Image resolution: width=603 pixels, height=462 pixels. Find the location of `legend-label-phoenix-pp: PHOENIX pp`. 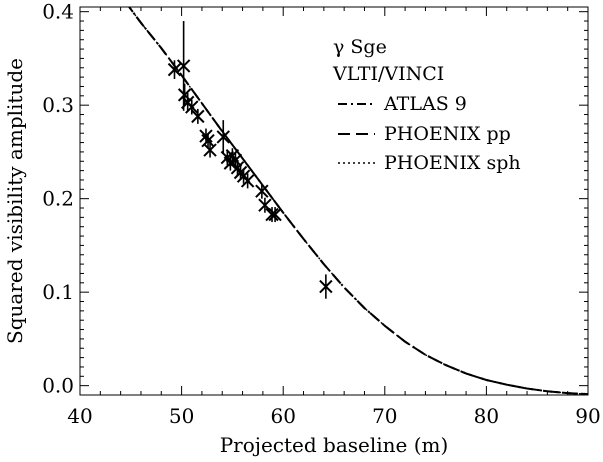

legend-label-phoenix-pp: PHOENIX pp is located at coordinates (447, 134).